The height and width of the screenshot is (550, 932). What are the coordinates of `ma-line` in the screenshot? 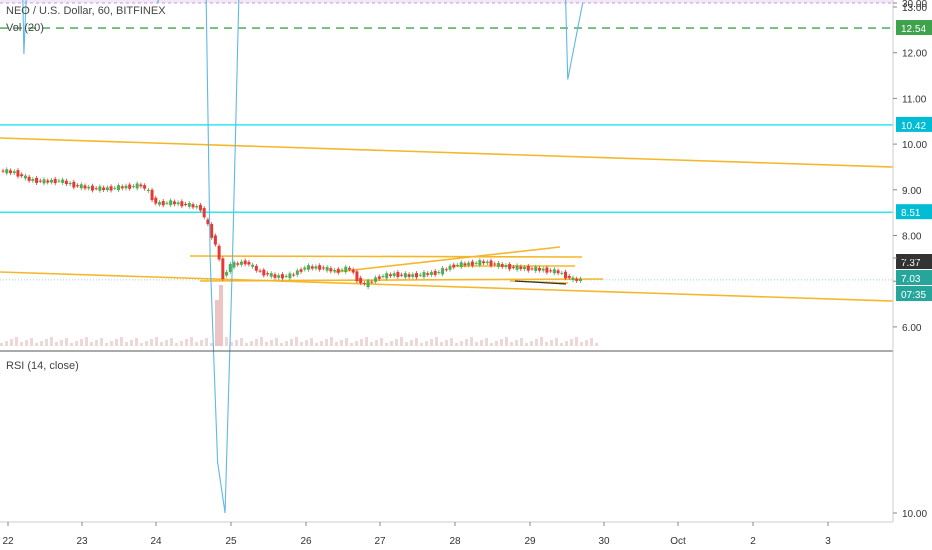 It's located at (540, 282).